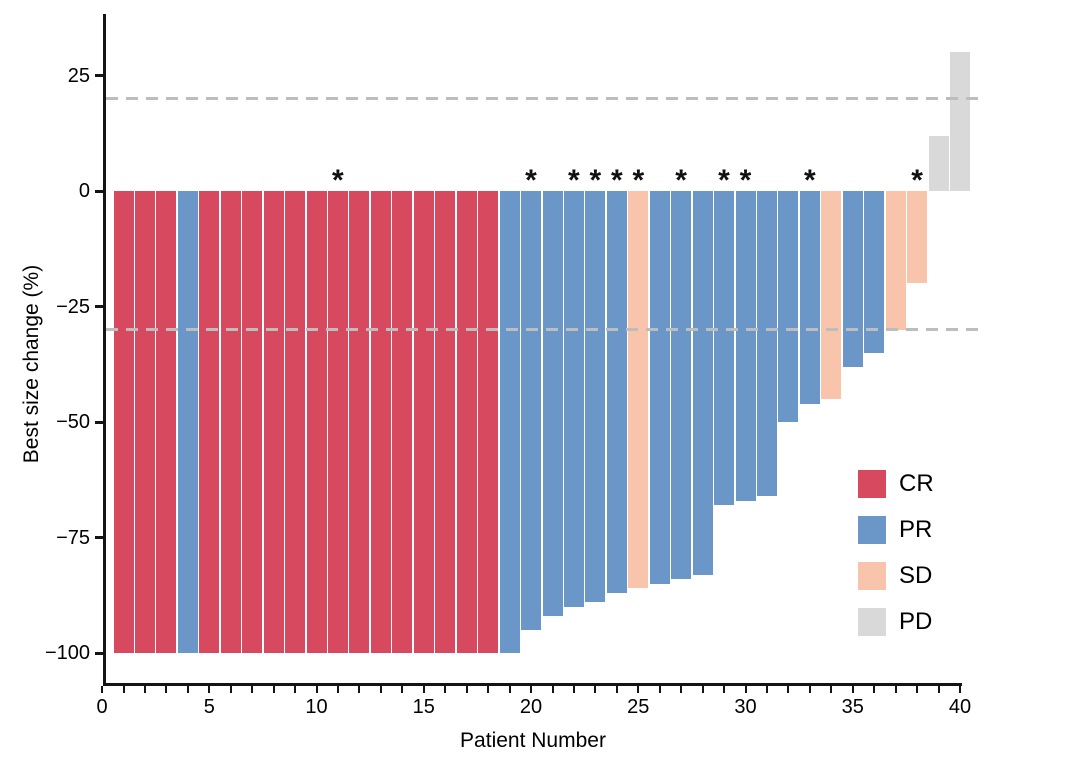  What do you see at coordinates (916, 621) in the screenshot?
I see `legend-label-pd: PD` at bounding box center [916, 621].